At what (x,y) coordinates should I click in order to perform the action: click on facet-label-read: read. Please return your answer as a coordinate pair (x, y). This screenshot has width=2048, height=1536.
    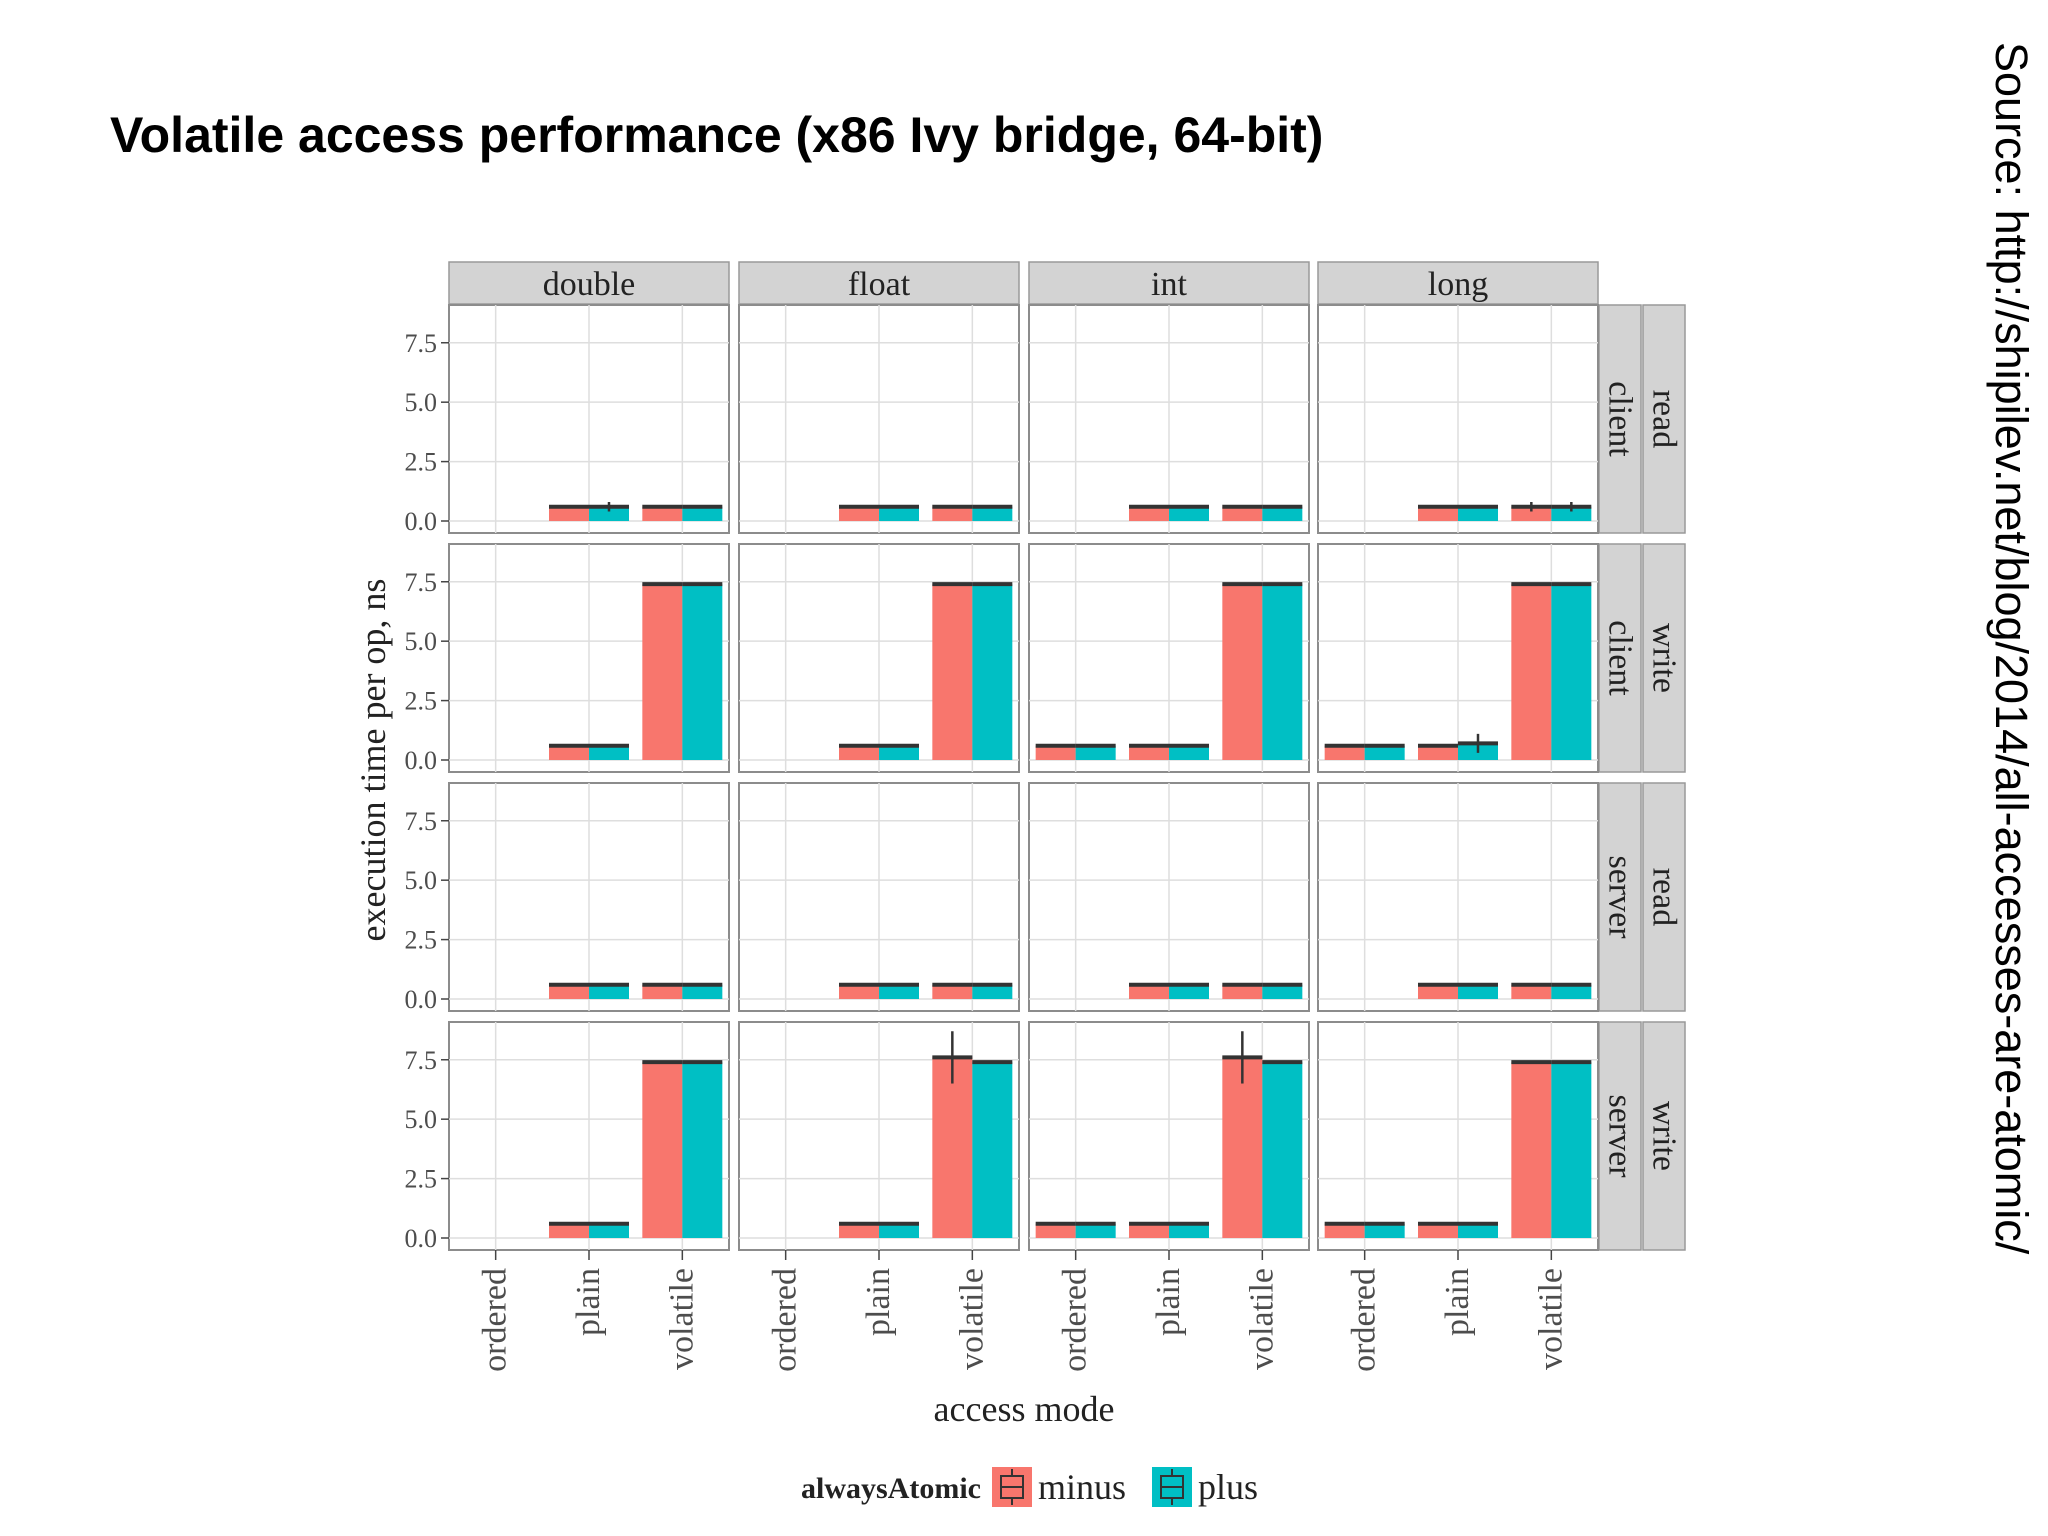
    Looking at the image, I should click on (1664, 897).